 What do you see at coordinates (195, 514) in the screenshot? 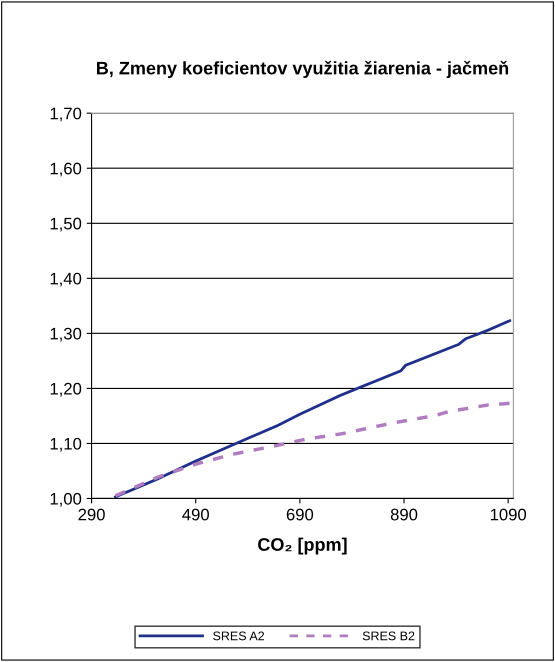
I see `x-tick-label: 490` at bounding box center [195, 514].